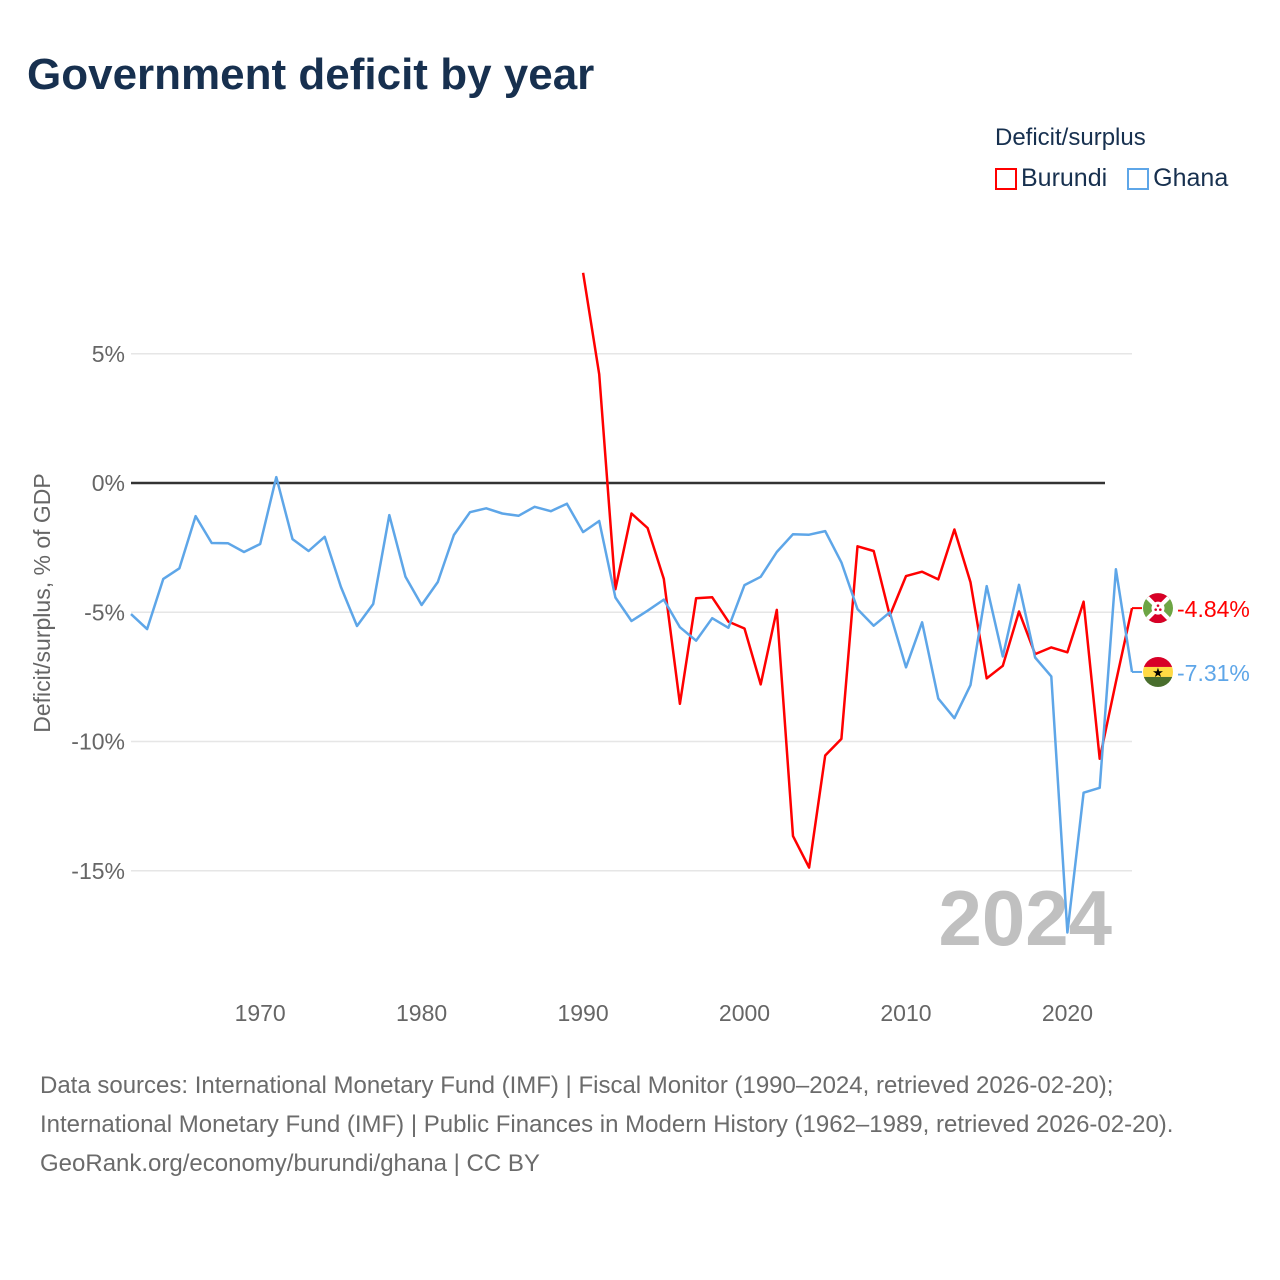 The height and width of the screenshot is (1280, 1280). I want to click on x-tick-label: 1990, so click(582, 1013).